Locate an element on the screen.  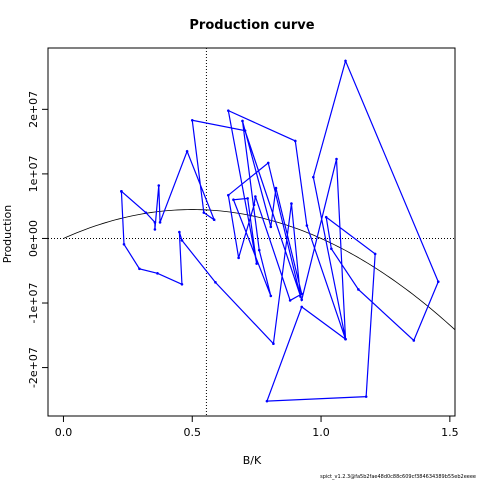
y-tick-label: 0e+00 is located at coordinates (33, 238).